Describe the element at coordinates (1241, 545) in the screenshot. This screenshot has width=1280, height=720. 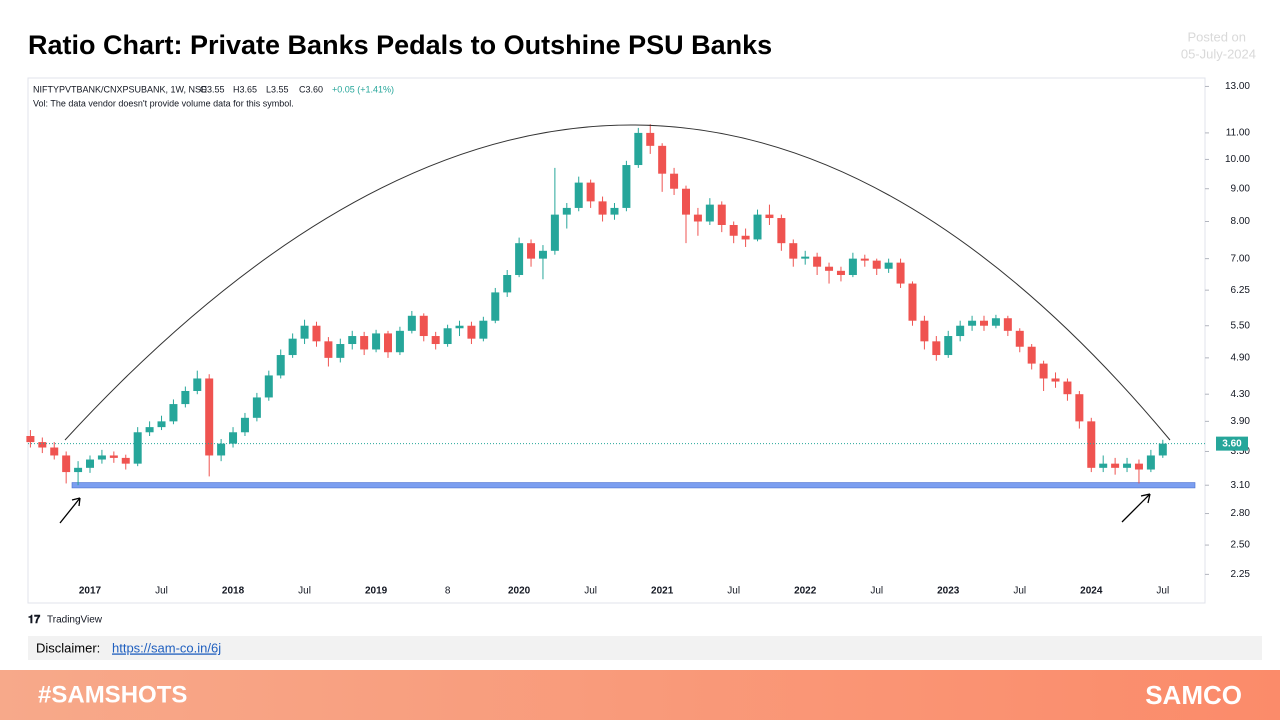
I see `y-tick-label: 2.50` at that location.